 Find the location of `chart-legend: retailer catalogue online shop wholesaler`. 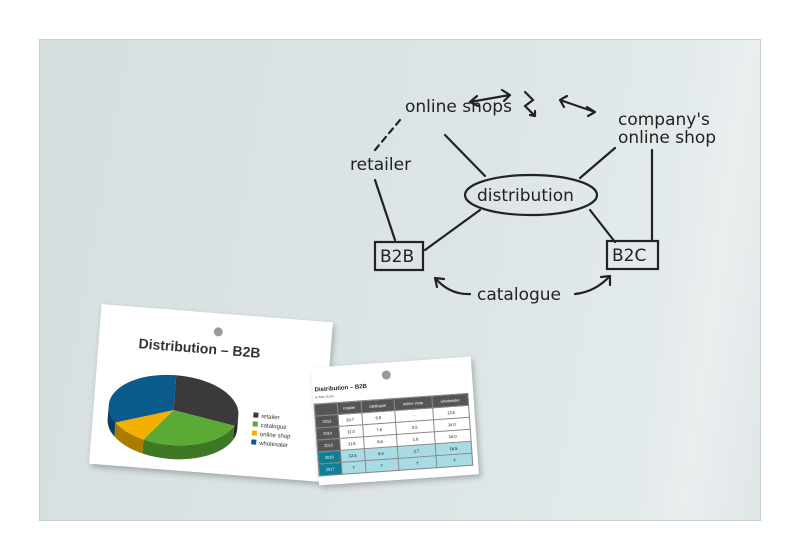

chart-legend: retailer catalogue online shop wholesaler is located at coordinates (271, 431).